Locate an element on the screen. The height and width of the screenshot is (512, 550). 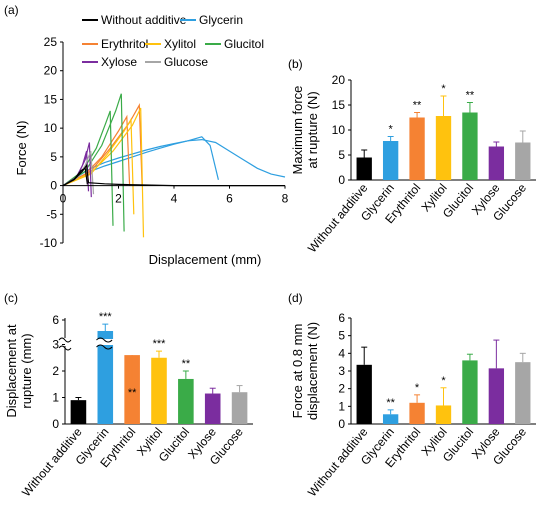
y-axis-label-c: Displacement at is located at coordinates (11, 371).